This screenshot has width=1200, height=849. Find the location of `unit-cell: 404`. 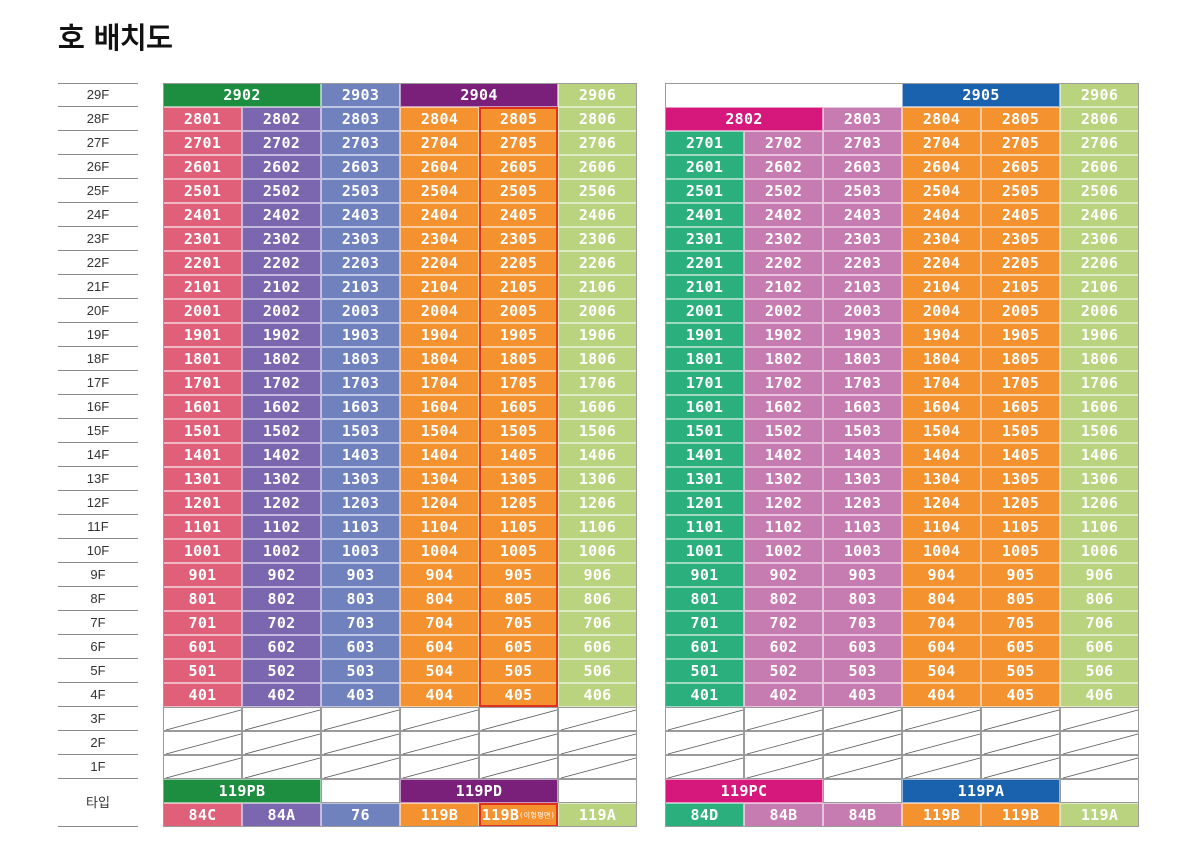

unit-cell: 404 is located at coordinates (439, 695).